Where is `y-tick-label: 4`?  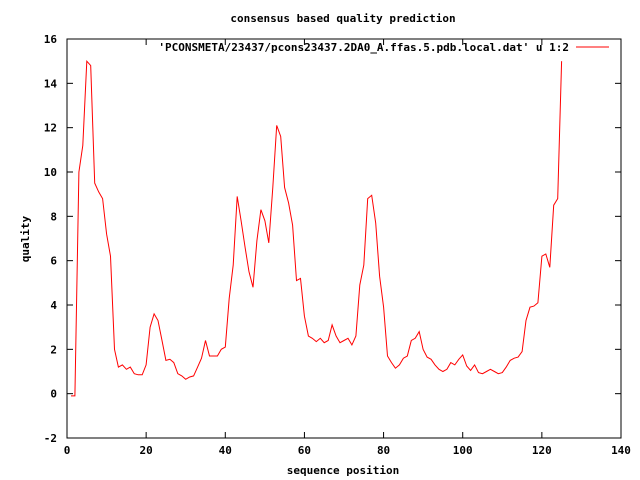
y-tick-label: 4 is located at coordinates (53, 305).